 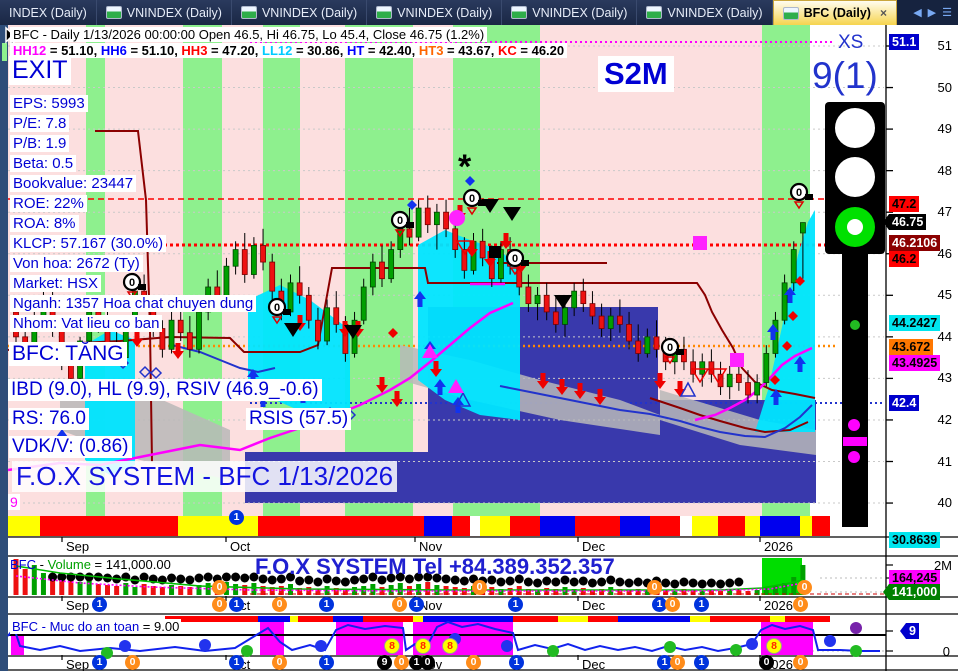 I want to click on info-row: Market: HSX, so click(x=56, y=283).